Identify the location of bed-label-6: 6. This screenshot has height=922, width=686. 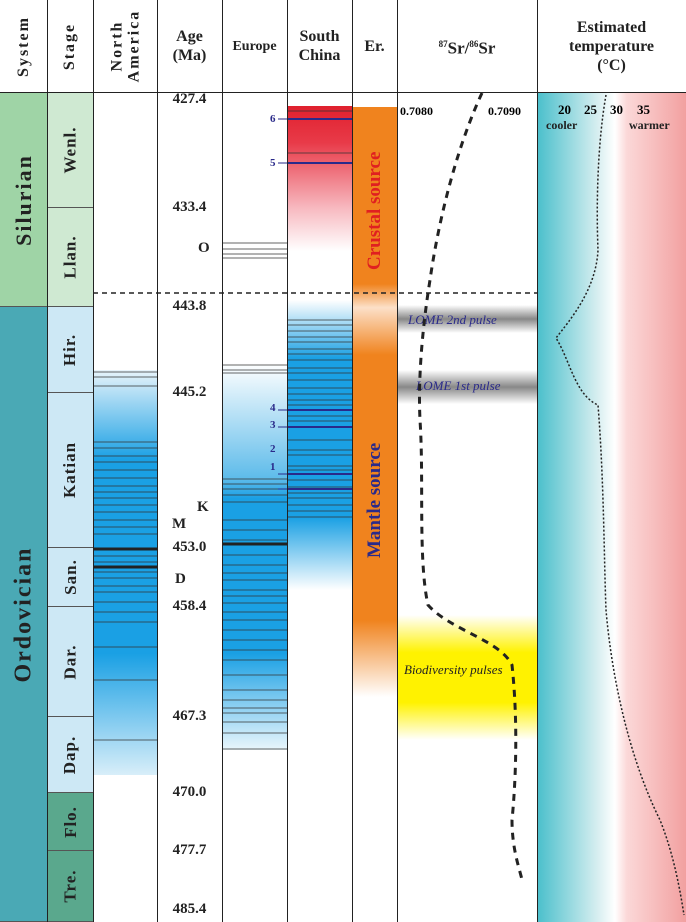
(273, 119).